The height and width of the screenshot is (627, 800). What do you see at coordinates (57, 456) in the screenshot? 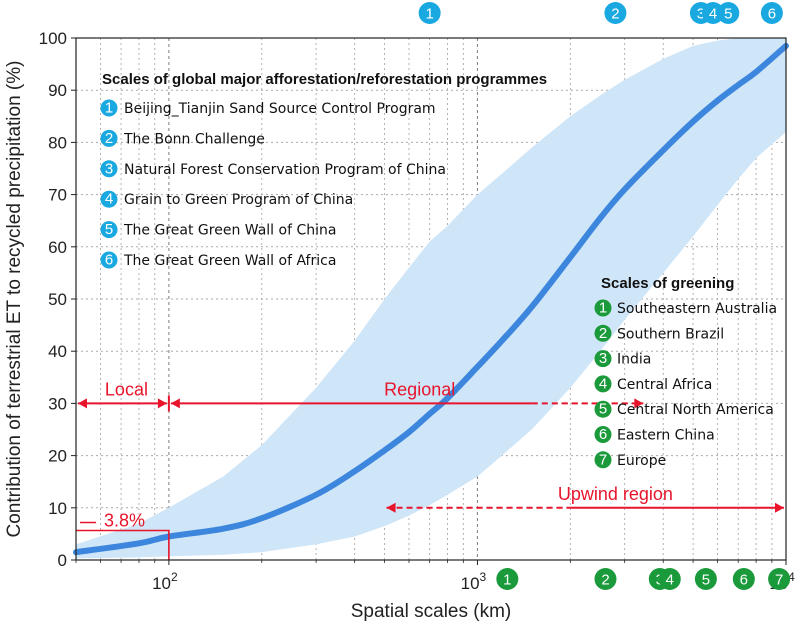
I see `y-tick-label: 20` at bounding box center [57, 456].